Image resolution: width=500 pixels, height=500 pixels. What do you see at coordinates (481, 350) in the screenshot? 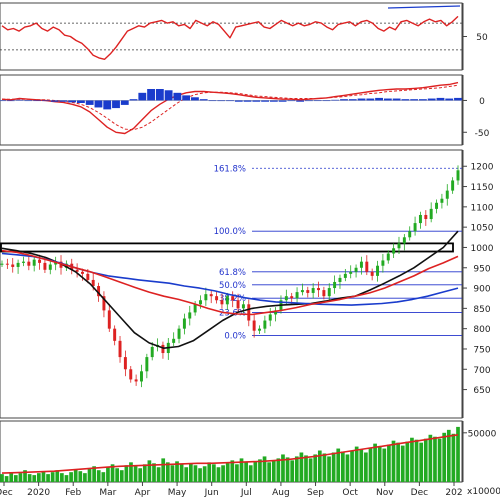
I see `y-tick-label-price: 750` at bounding box center [481, 350].